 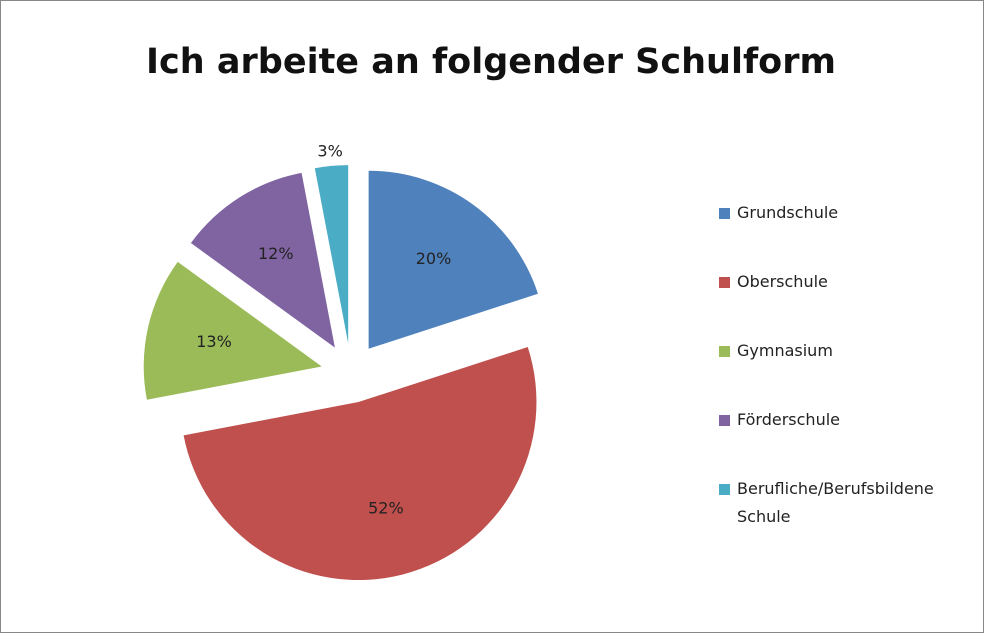 What do you see at coordinates (214, 341) in the screenshot?
I see `data-label: 13%` at bounding box center [214, 341].